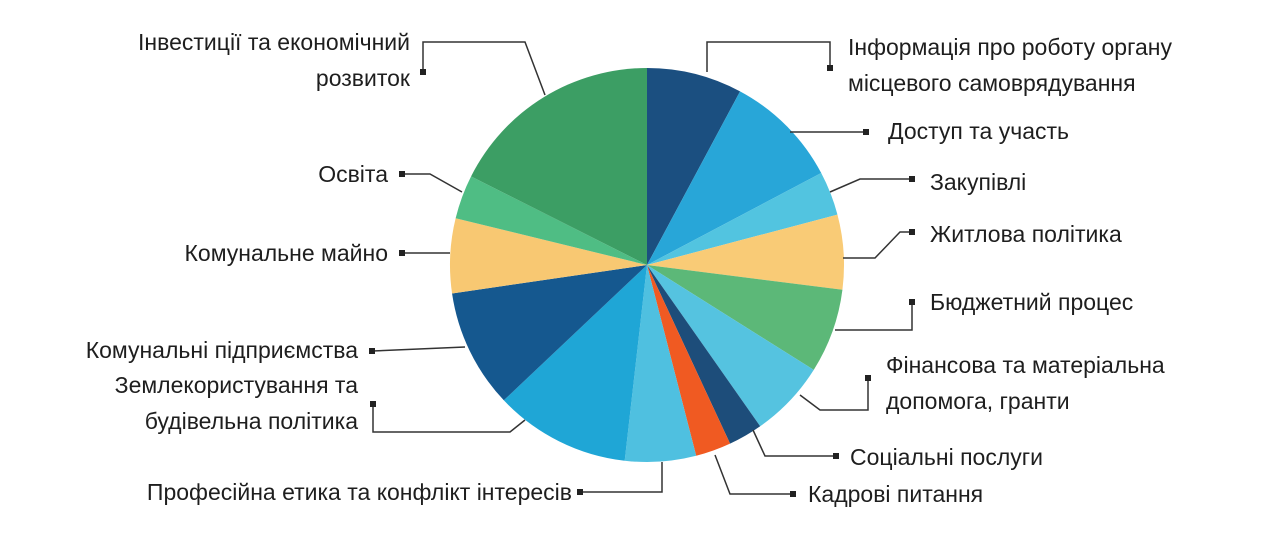  Describe the element at coordinates (1026, 234) in the screenshot. I see `slice-label: Житлова політика` at that location.